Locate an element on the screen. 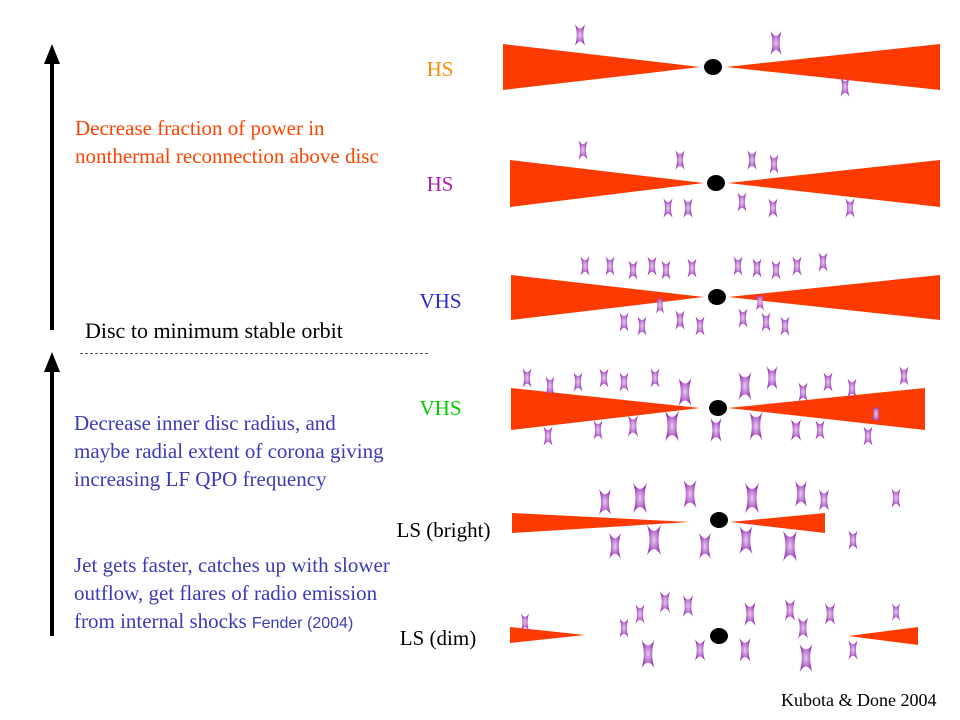 This screenshot has height=720, width=960. disc-row-ls-dim is located at coordinates (714, 636).